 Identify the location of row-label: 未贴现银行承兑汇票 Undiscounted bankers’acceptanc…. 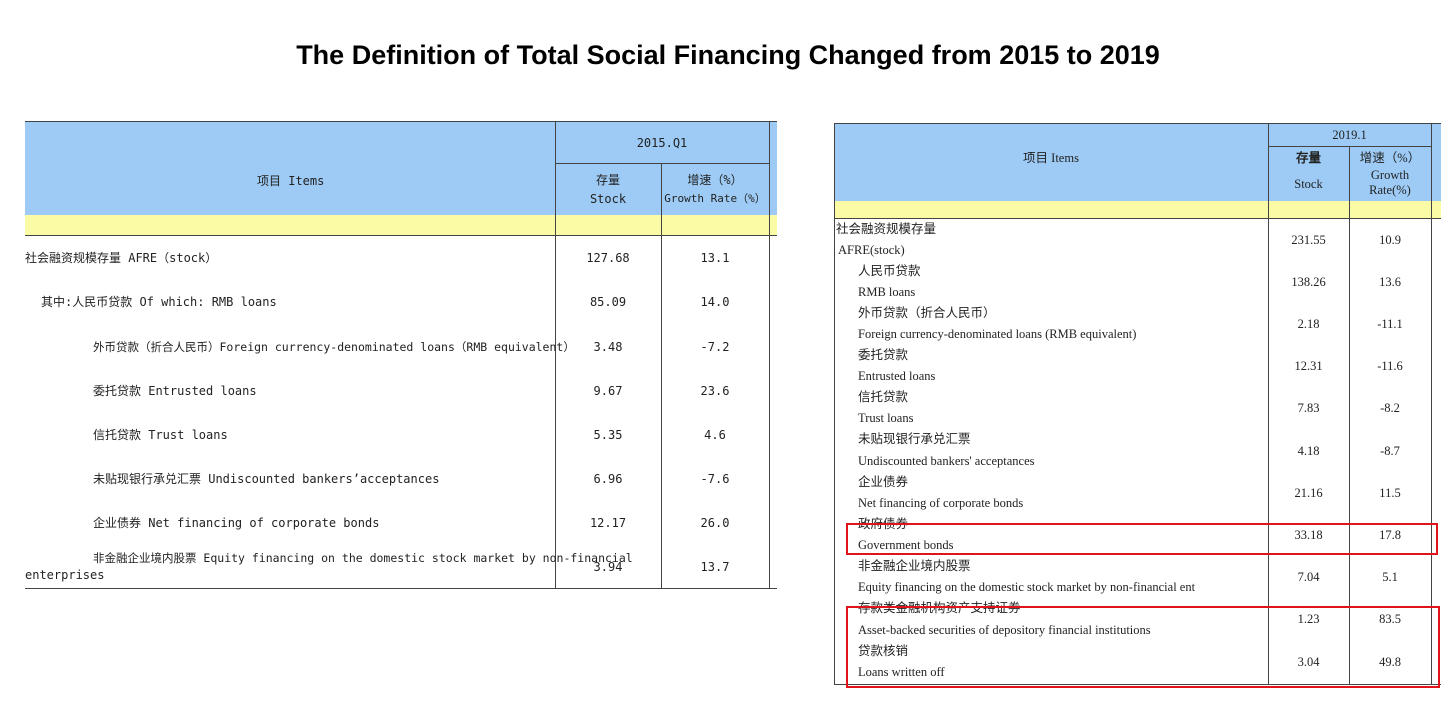
(266, 479).